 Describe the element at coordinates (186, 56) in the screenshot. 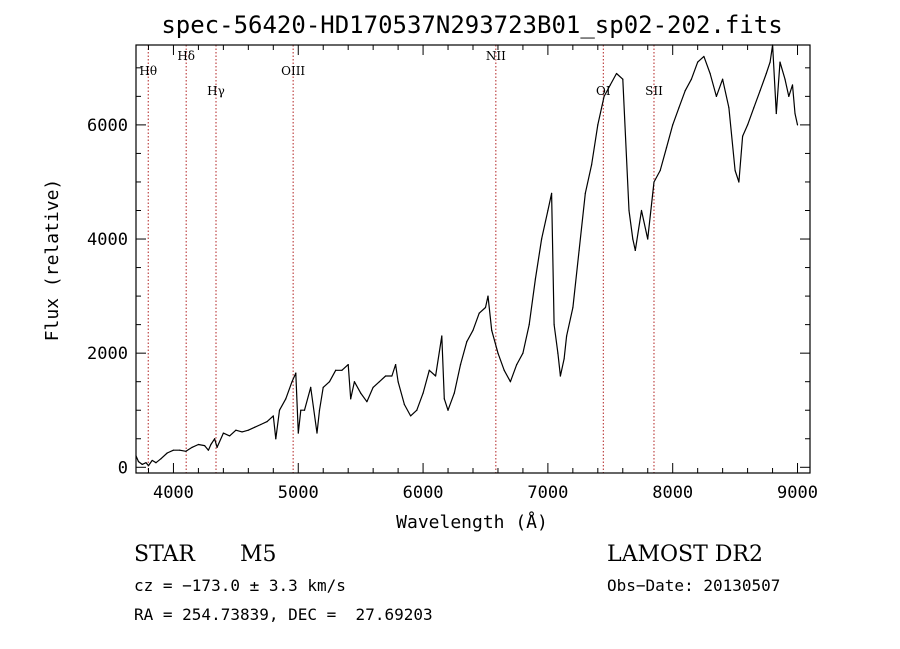

I see `line-marker-label: Hδ` at that location.